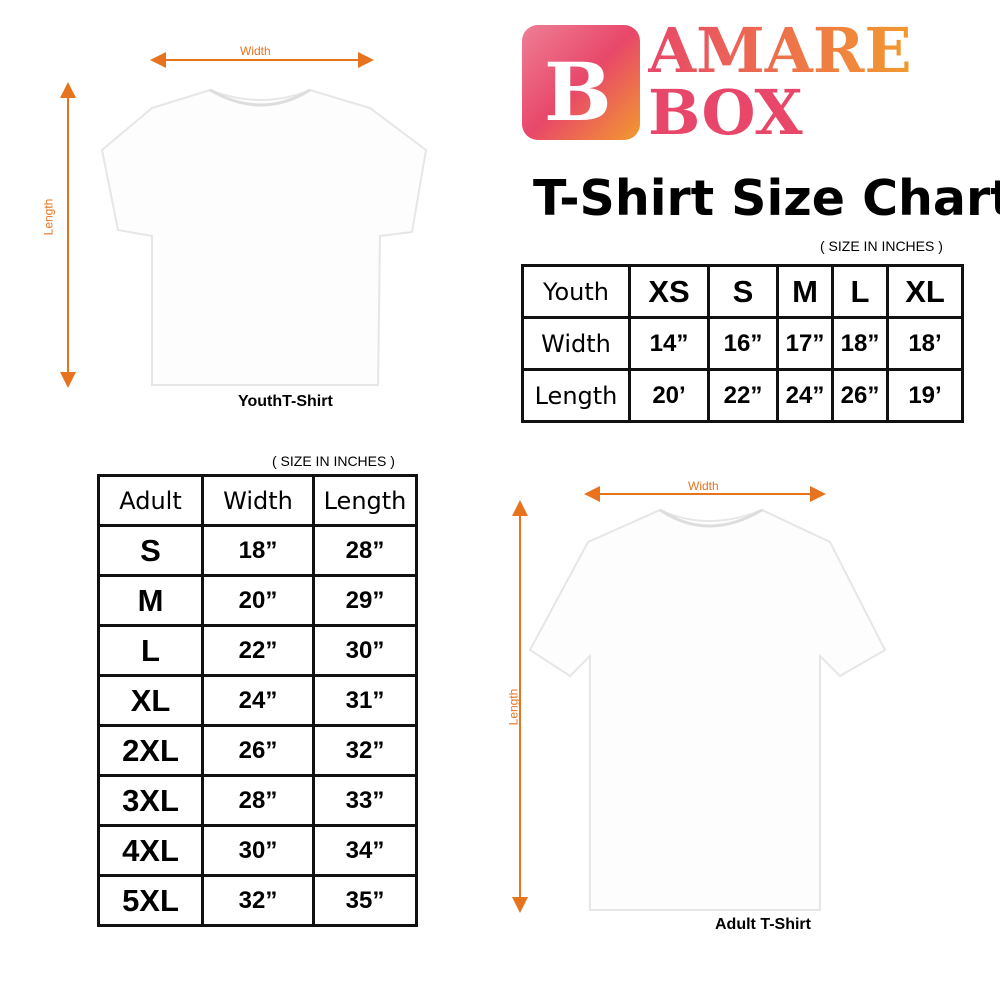 This screenshot has height=1000, width=1000. I want to click on table-cell: 35”, so click(365, 900).